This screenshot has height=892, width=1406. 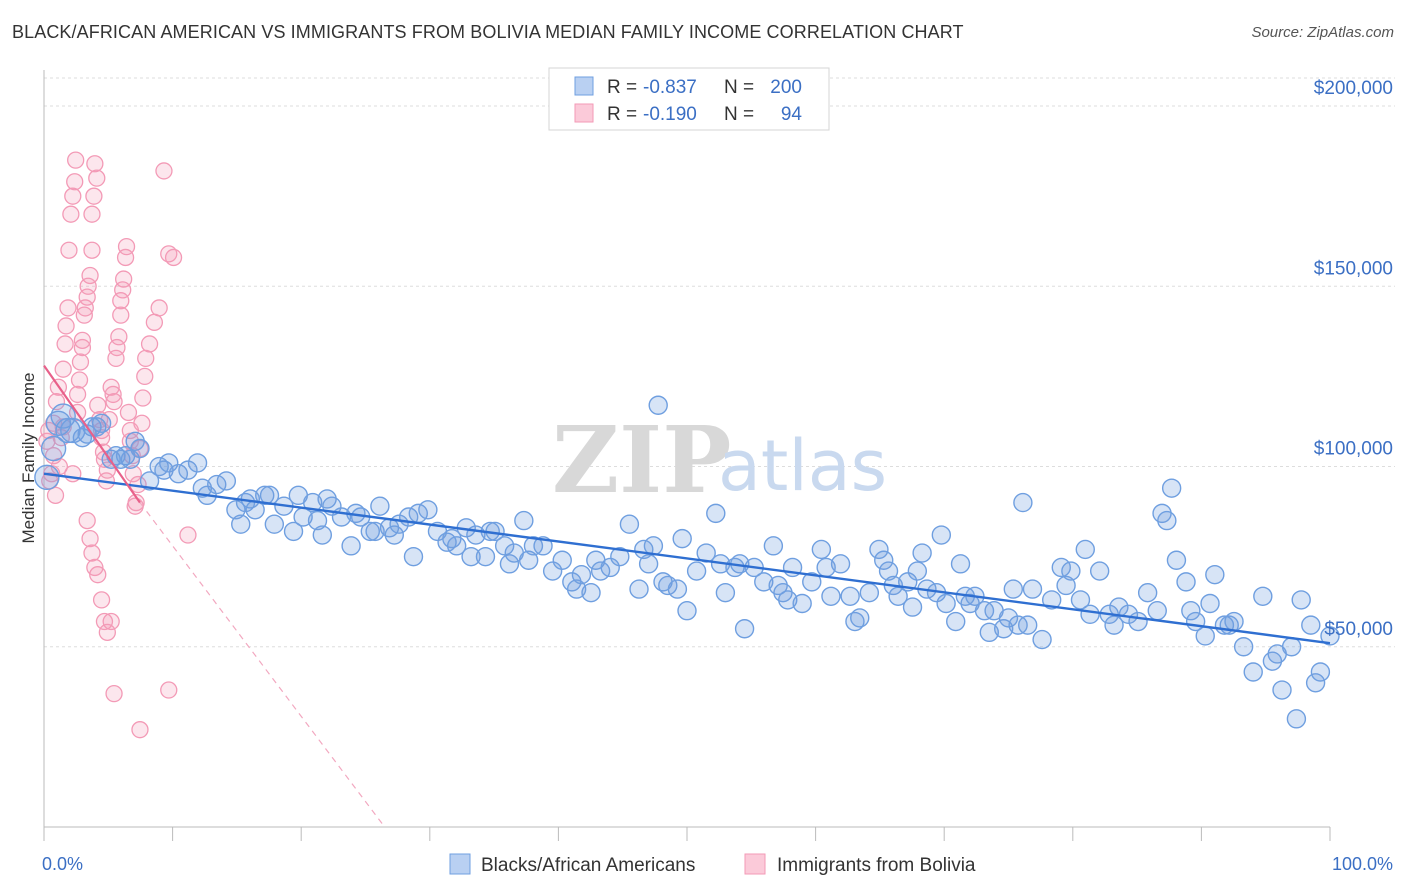 I want to click on legend-swatch-pink, so click(x=584, y=113).